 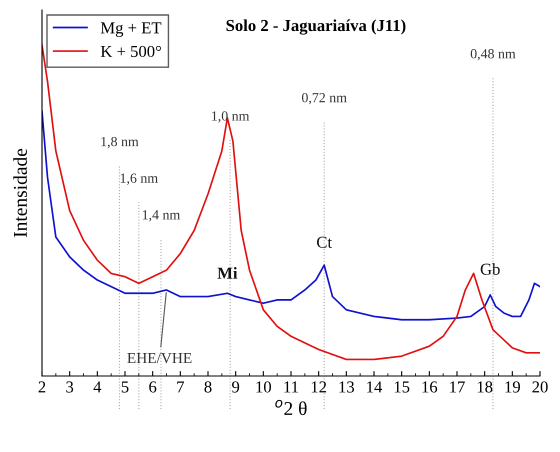 I want to click on ref-line-label: 0,72 nm, so click(x=324, y=98).